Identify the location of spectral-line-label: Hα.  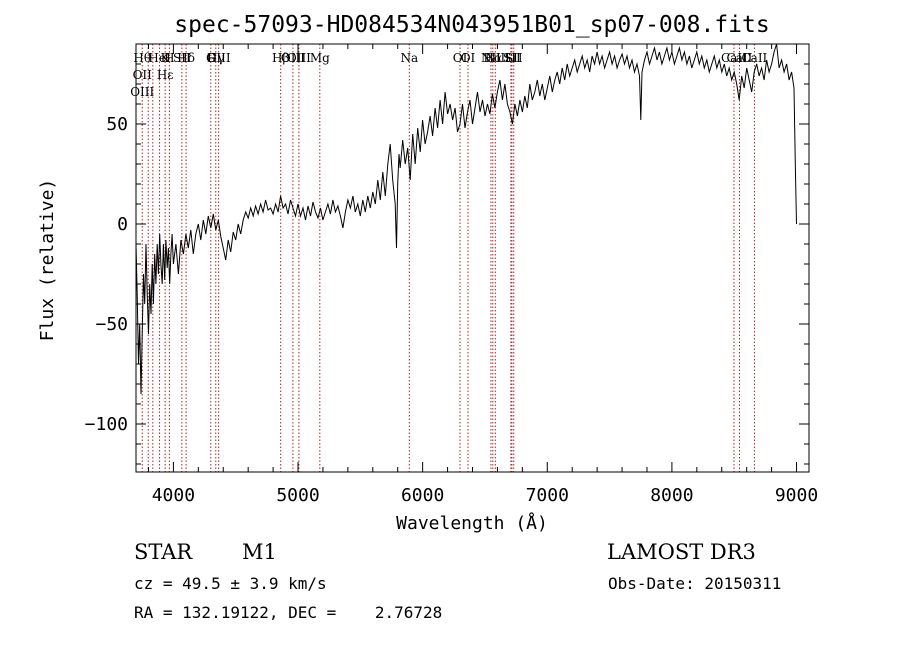
(493, 58).